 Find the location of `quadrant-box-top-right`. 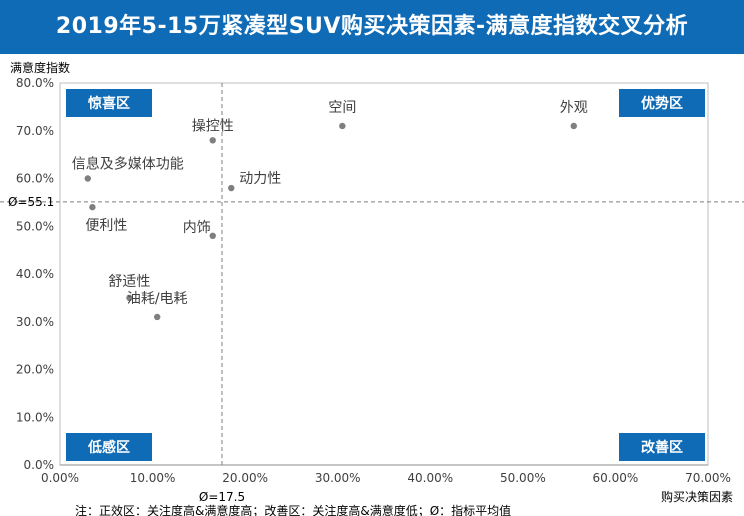

quadrant-box-top-right is located at coordinates (662, 103).